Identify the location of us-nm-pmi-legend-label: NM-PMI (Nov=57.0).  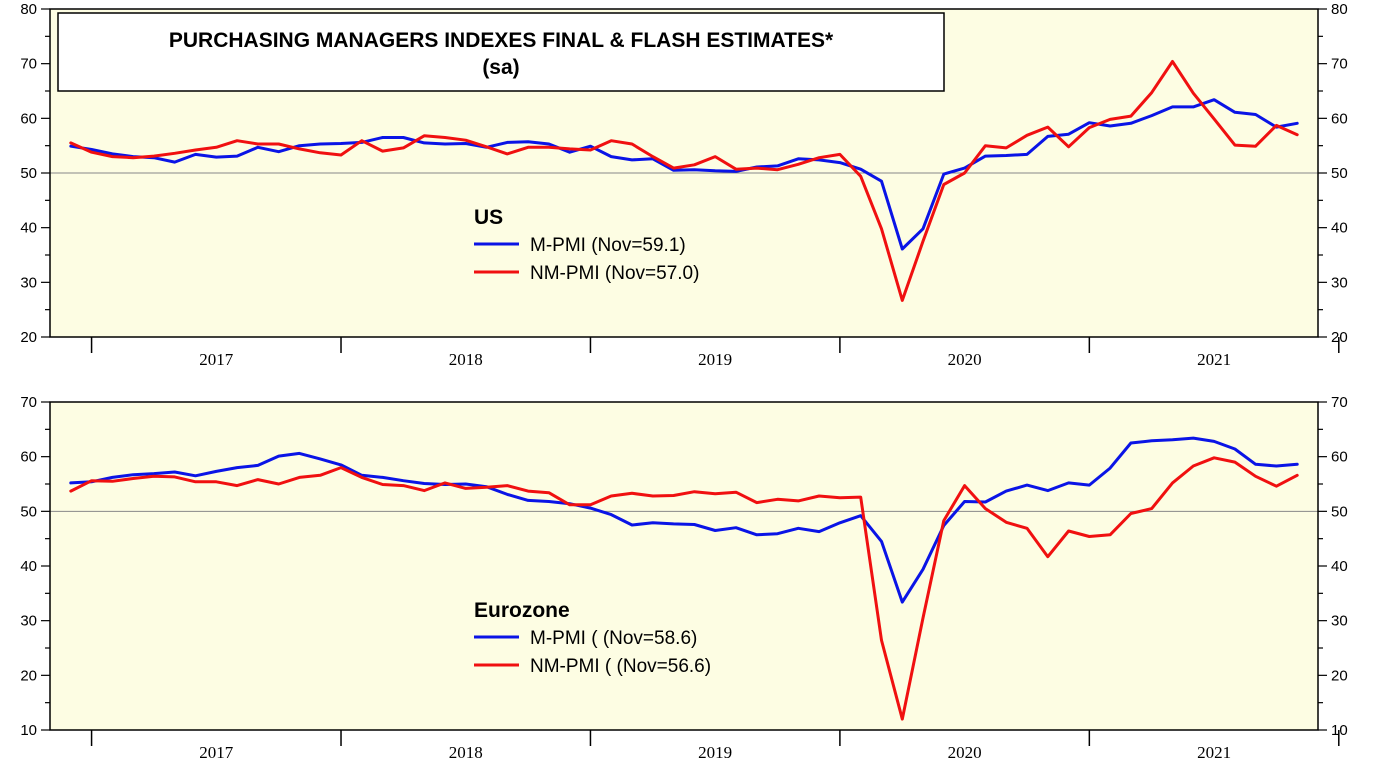
(614, 273).